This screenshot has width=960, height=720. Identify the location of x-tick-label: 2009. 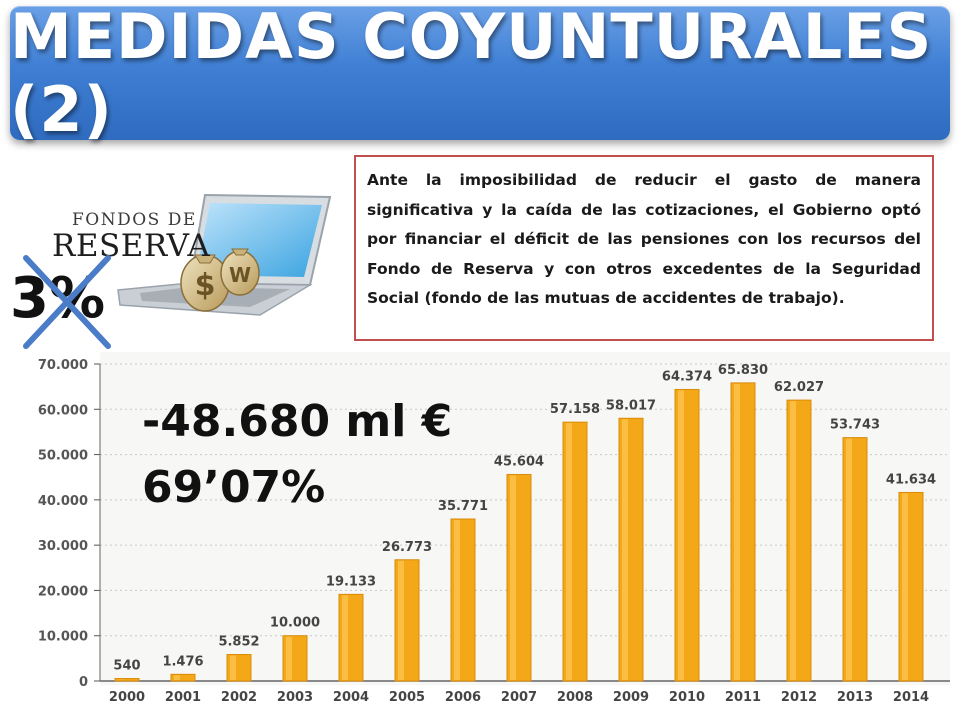
(631, 697).